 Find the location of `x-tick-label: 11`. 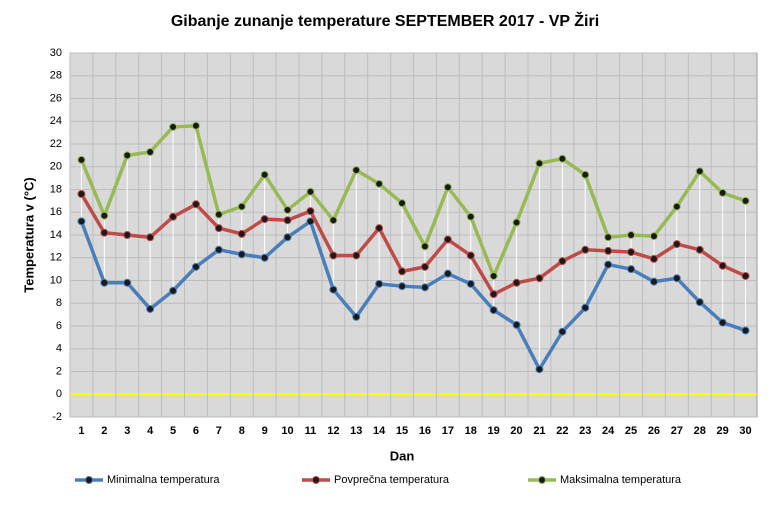

x-tick-label: 11 is located at coordinates (311, 431).